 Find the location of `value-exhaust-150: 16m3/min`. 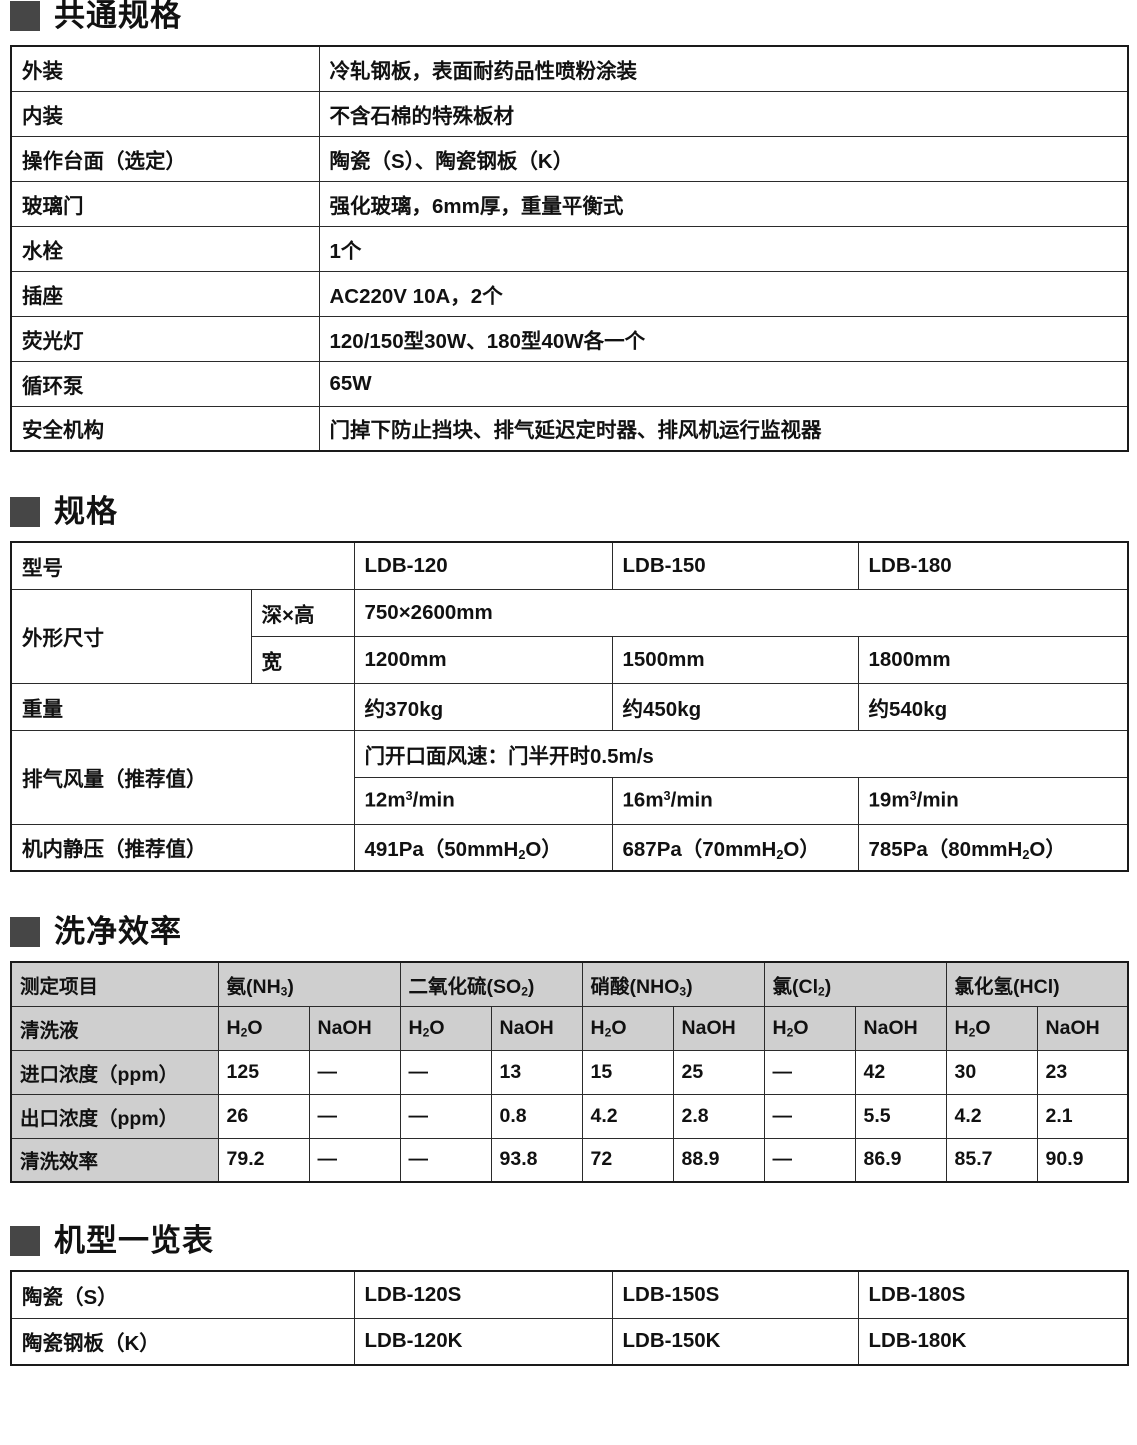

value-exhaust-150: 16m3/min is located at coordinates (735, 800).